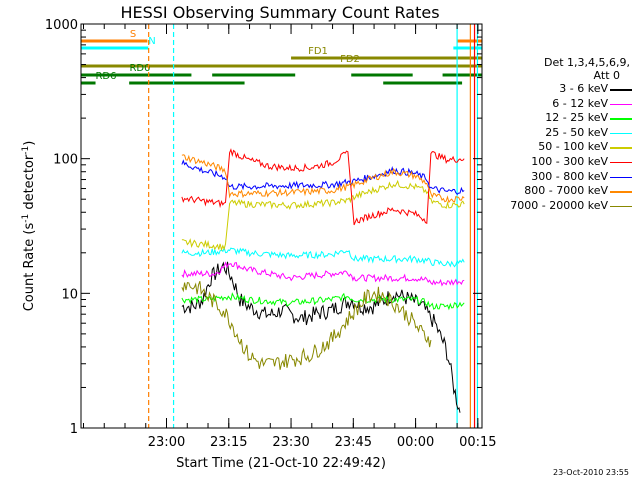  I want to click on segment-label: S, so click(133, 34).